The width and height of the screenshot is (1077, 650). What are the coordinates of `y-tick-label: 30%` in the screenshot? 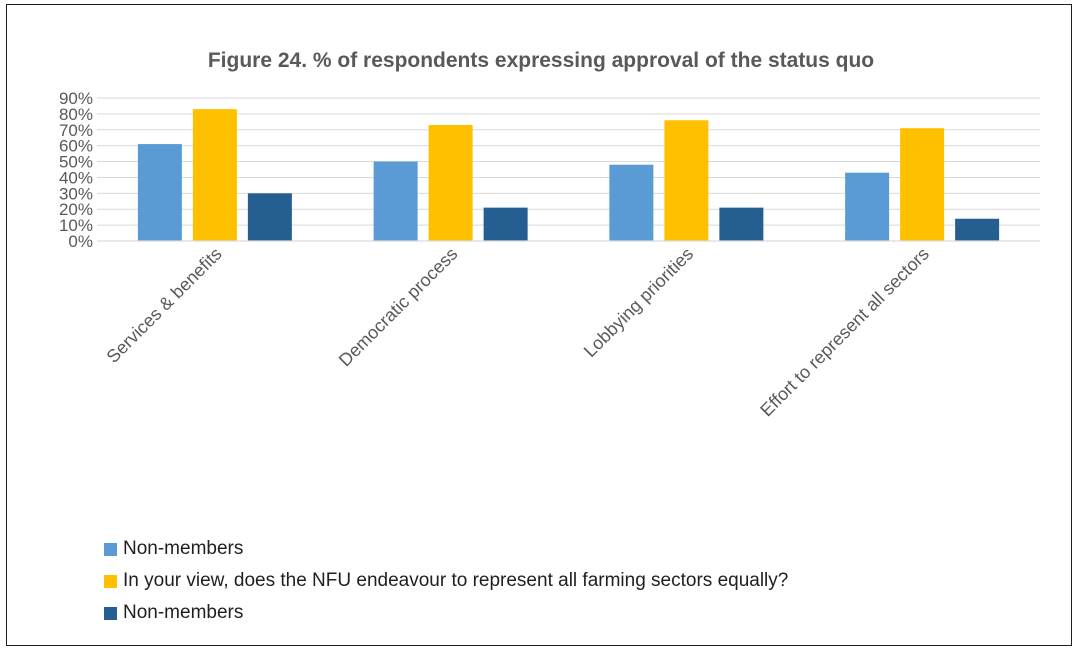 It's located at (76, 193).